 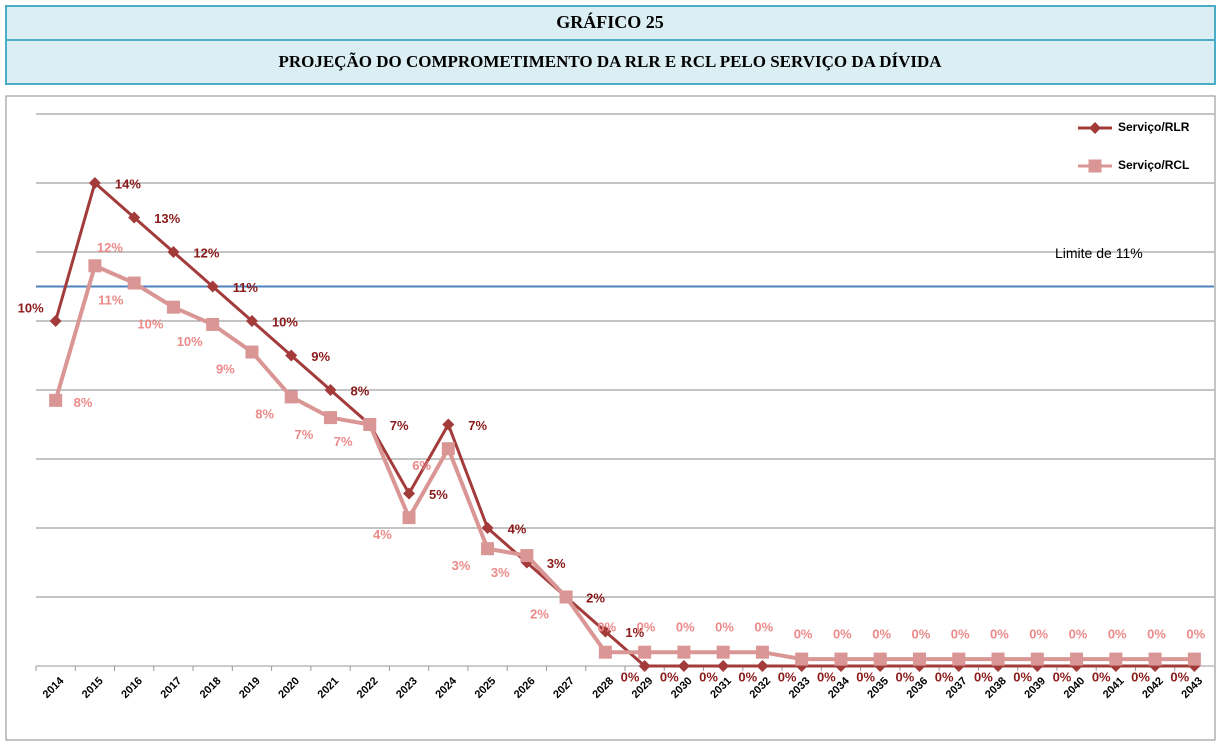 What do you see at coordinates (438, 494) in the screenshot?
I see `data-label: 5%` at bounding box center [438, 494].